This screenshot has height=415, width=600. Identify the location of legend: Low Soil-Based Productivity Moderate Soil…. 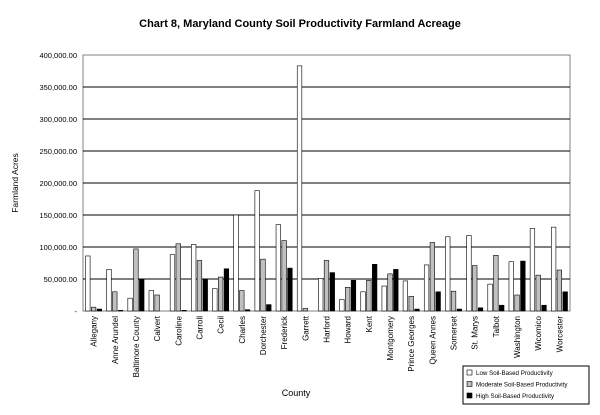
(526, 385).